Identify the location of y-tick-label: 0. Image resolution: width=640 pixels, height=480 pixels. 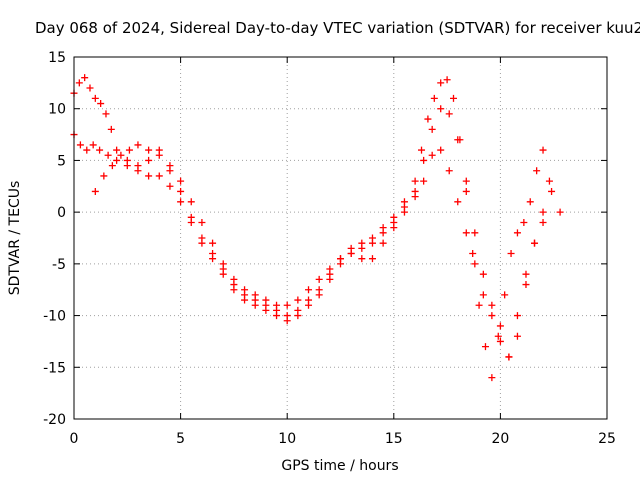
(61, 213).